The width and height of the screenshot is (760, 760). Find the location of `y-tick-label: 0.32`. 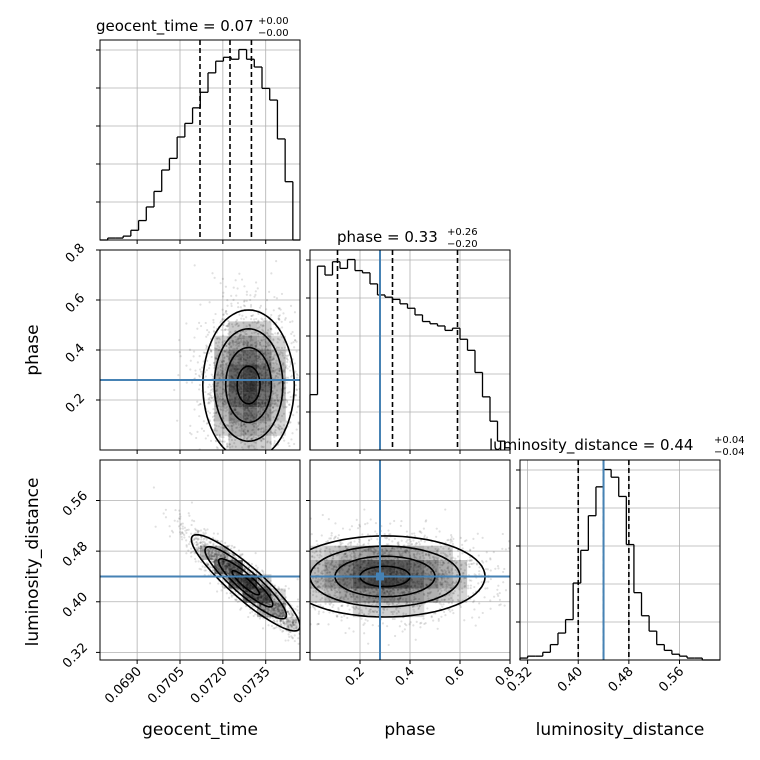

y-tick-label: 0.32 is located at coordinates (75, 655).